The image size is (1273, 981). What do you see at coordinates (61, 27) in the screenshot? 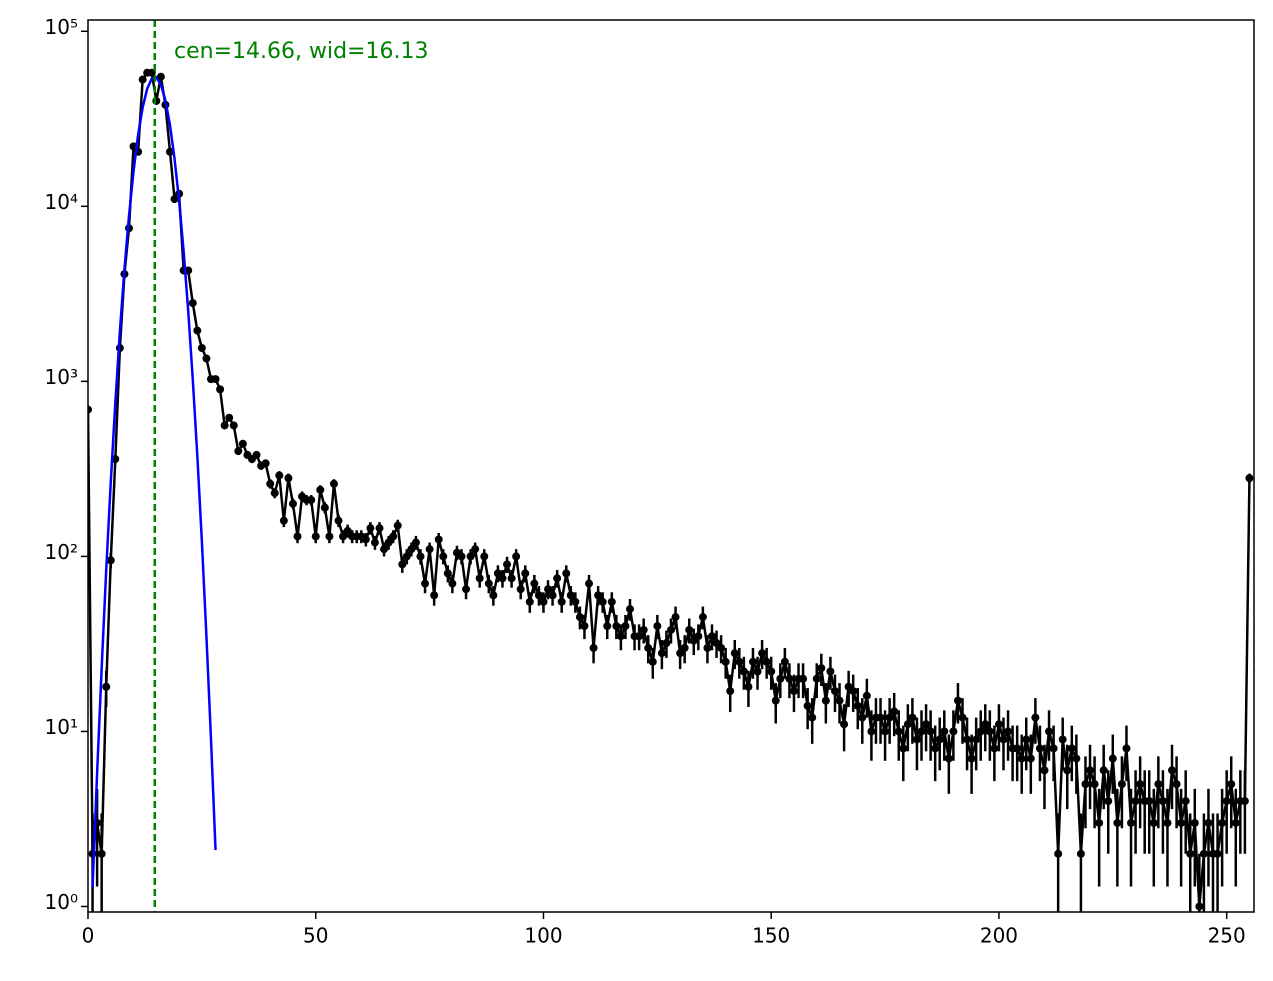
I see `y-tick-label: 10⁵` at bounding box center [61, 27].